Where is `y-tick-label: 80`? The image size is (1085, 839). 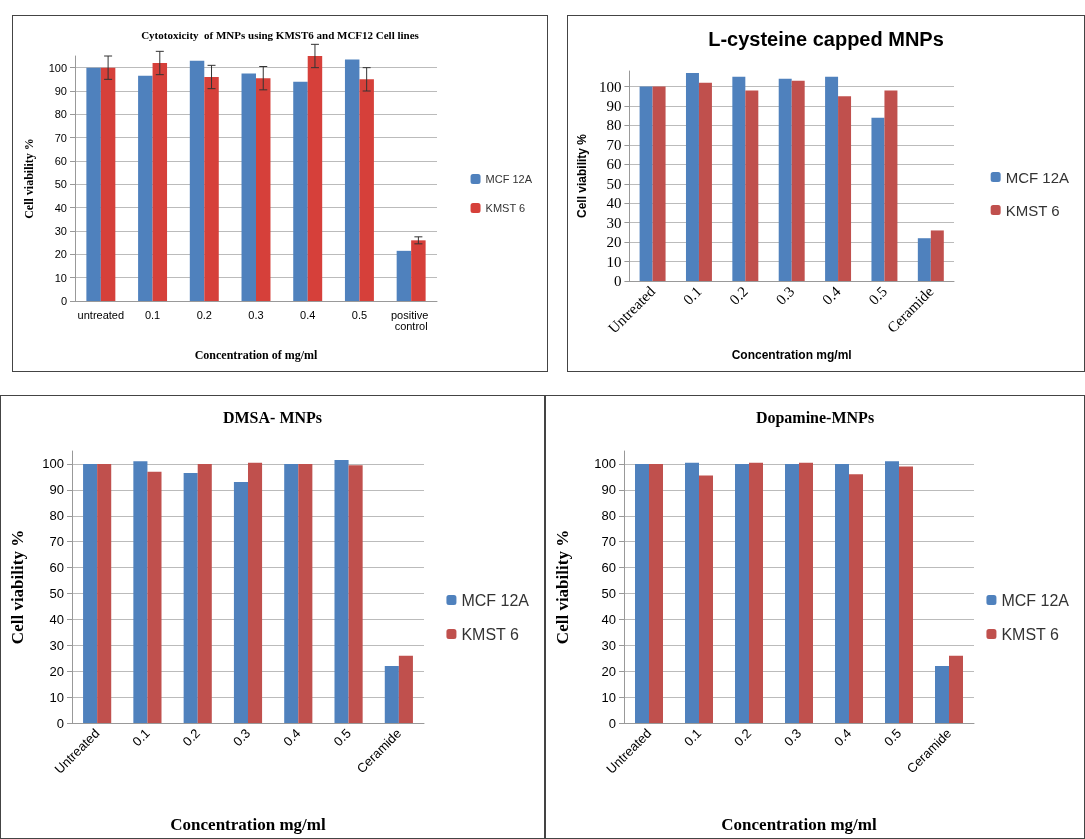
y-tick-label: 80 is located at coordinates (60, 114).